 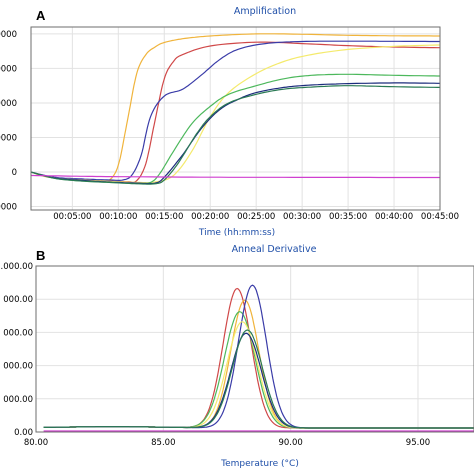 What do you see at coordinates (163, 443) in the screenshot?
I see `chart-b-x-tick-label: 85.00` at bounding box center [163, 443].